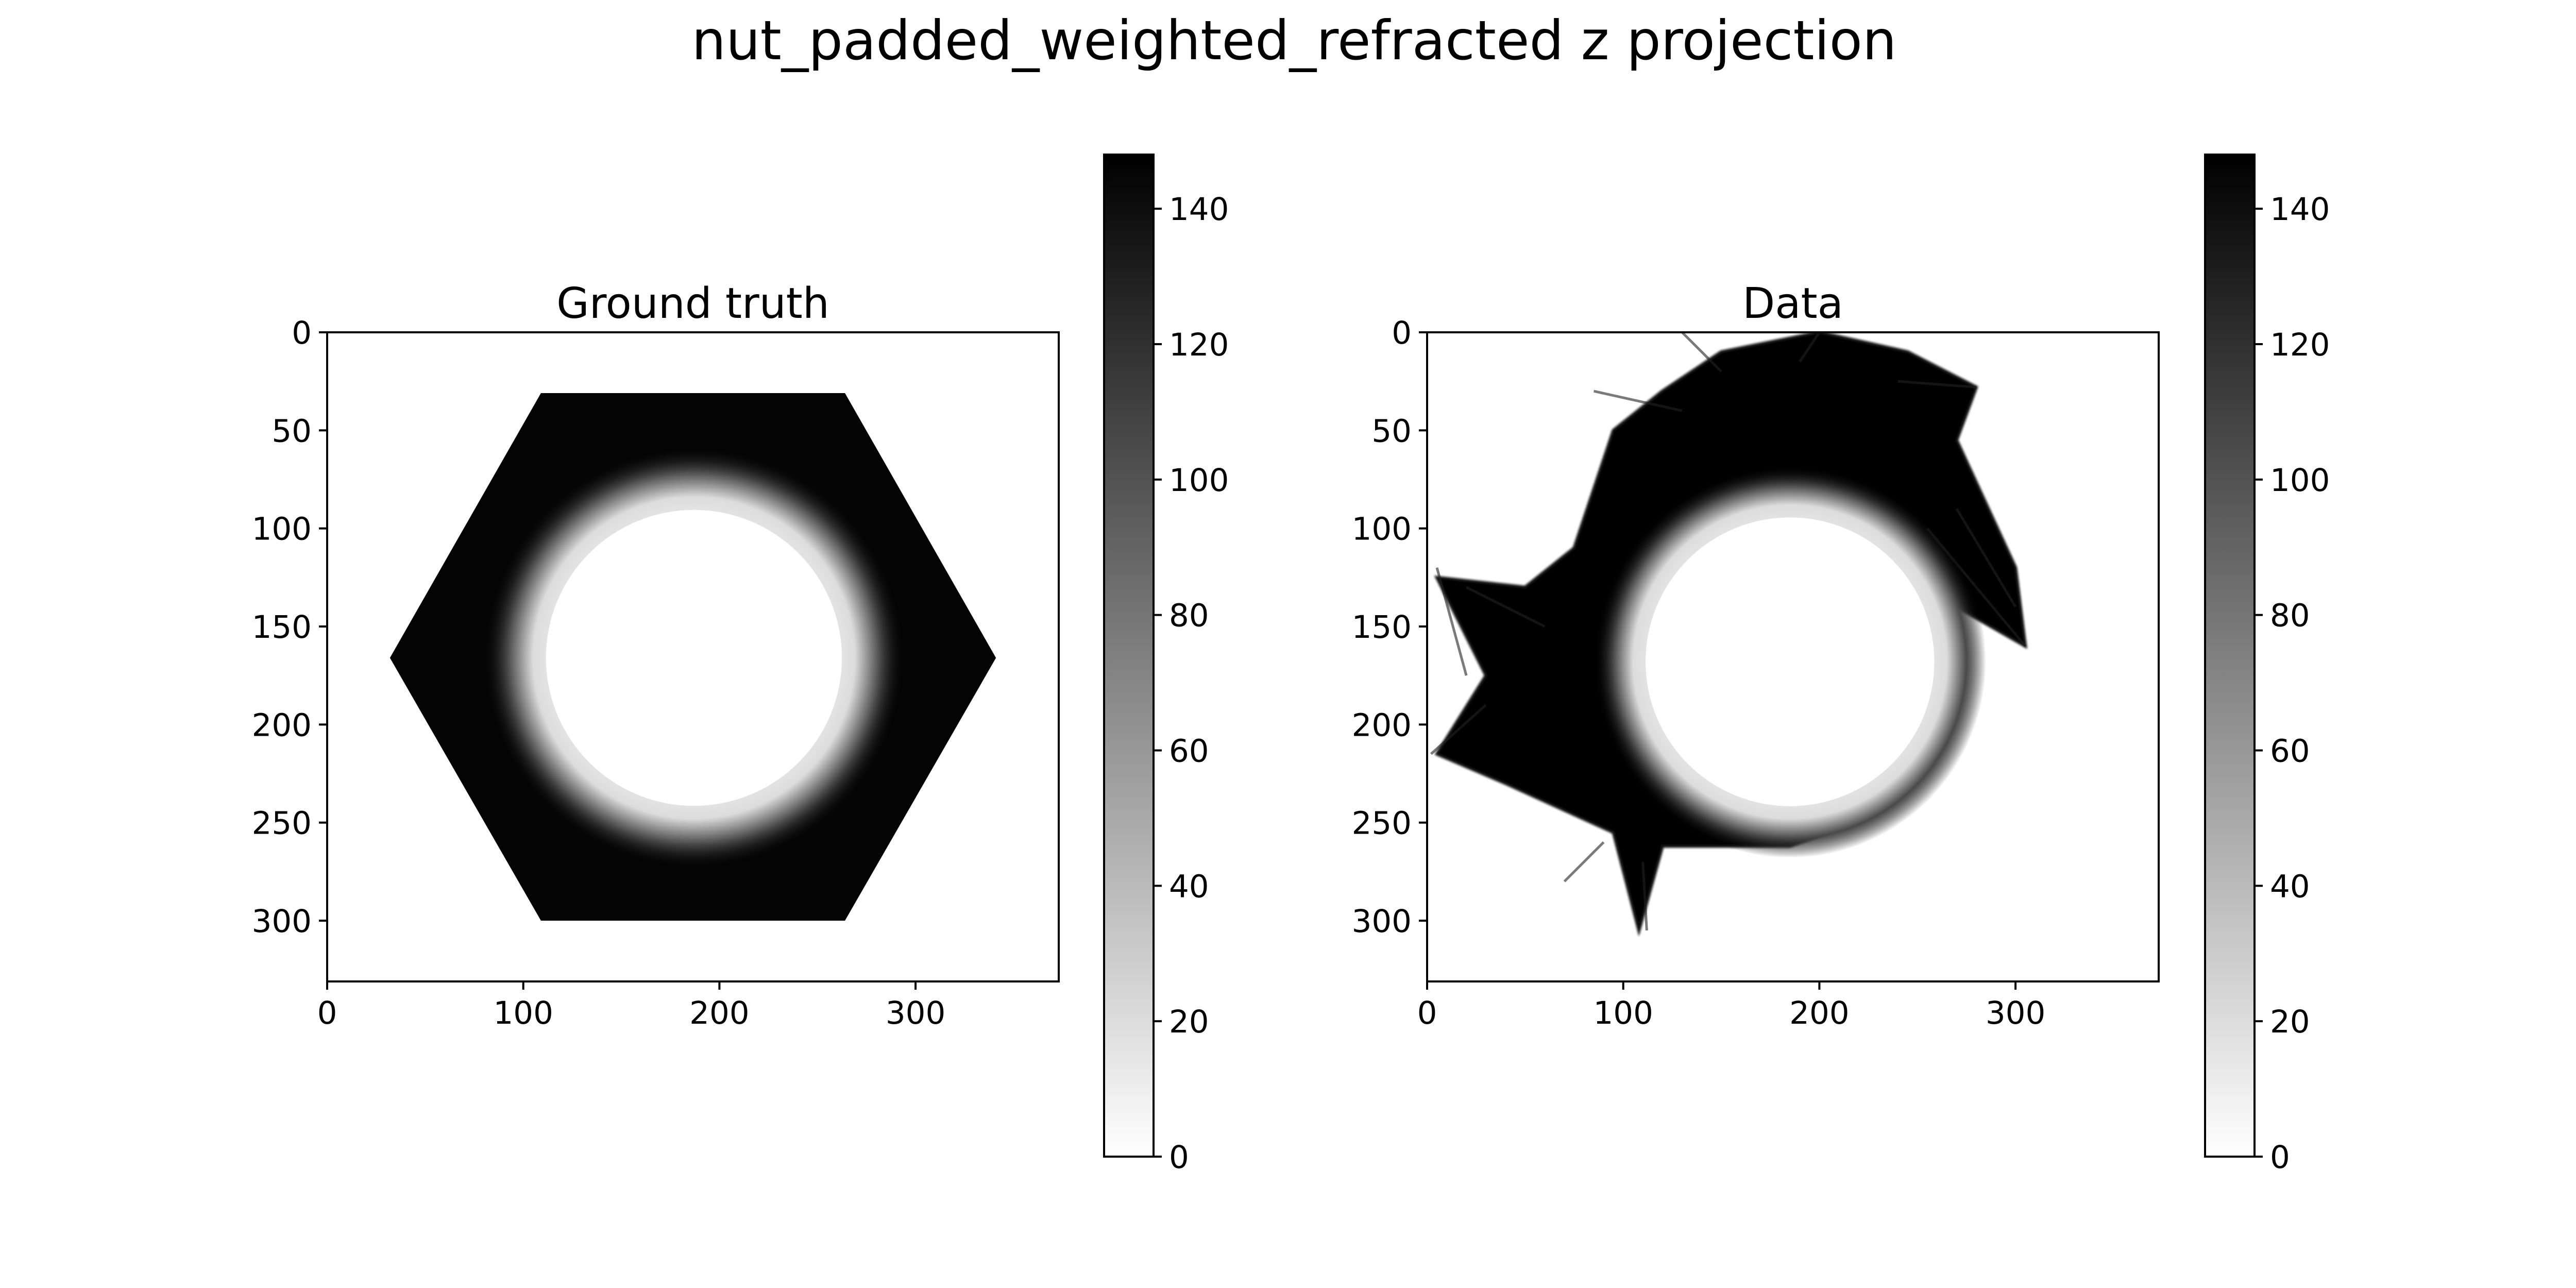  I want to click on ground-truth-colorbar: 0 20 40 60 80 100 120 140, so click(1166, 665).